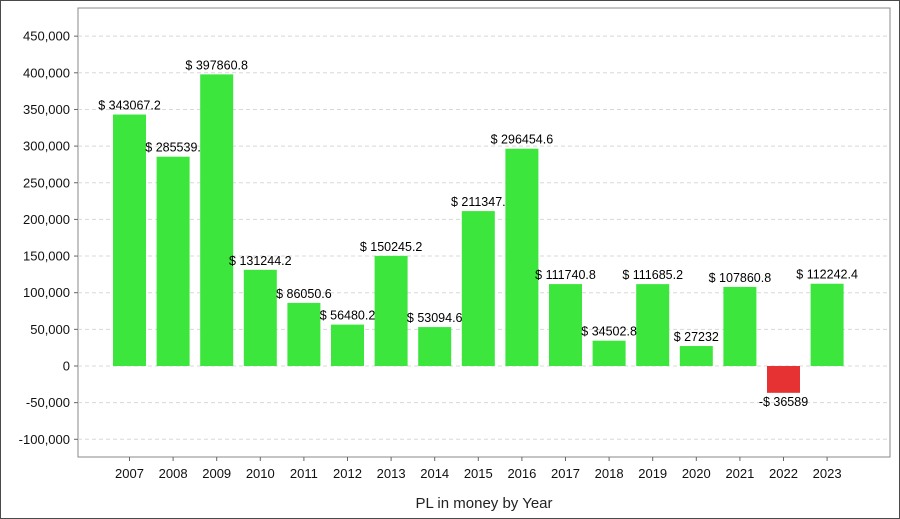 Image resolution: width=900 pixels, height=519 pixels. I want to click on data-label-2017: $ 111740.8, so click(565, 275).